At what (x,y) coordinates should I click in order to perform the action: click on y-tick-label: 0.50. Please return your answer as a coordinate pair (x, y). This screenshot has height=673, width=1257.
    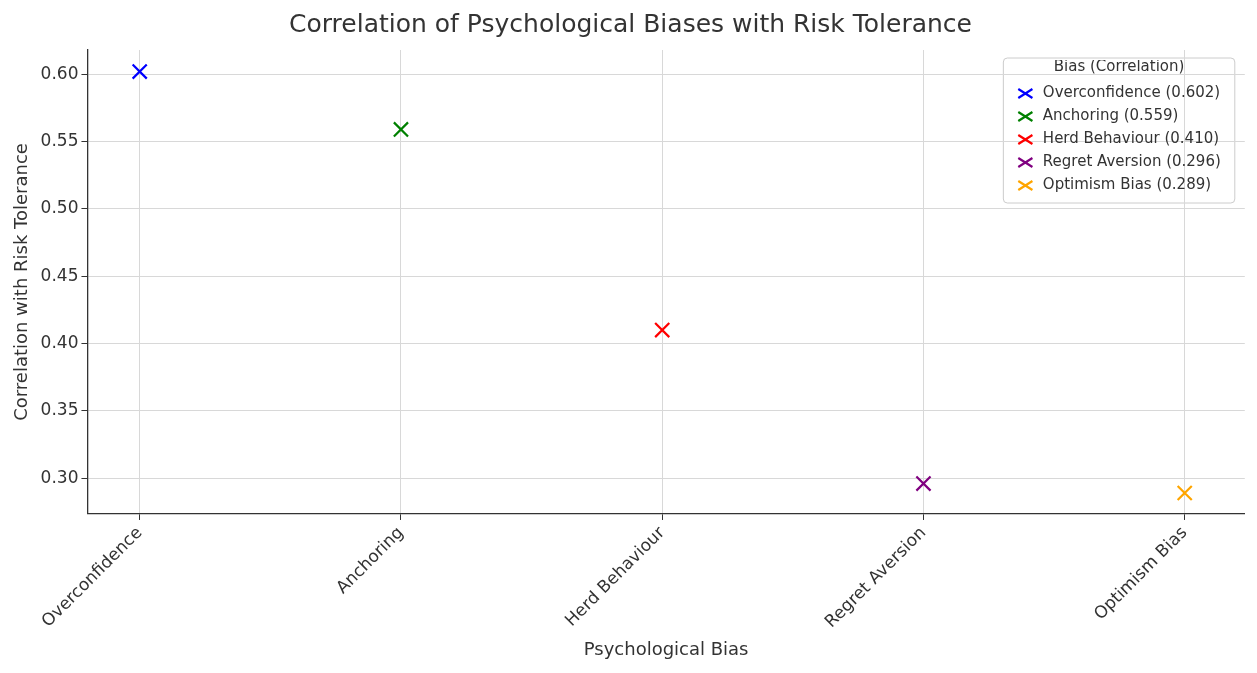
    Looking at the image, I should click on (59, 207).